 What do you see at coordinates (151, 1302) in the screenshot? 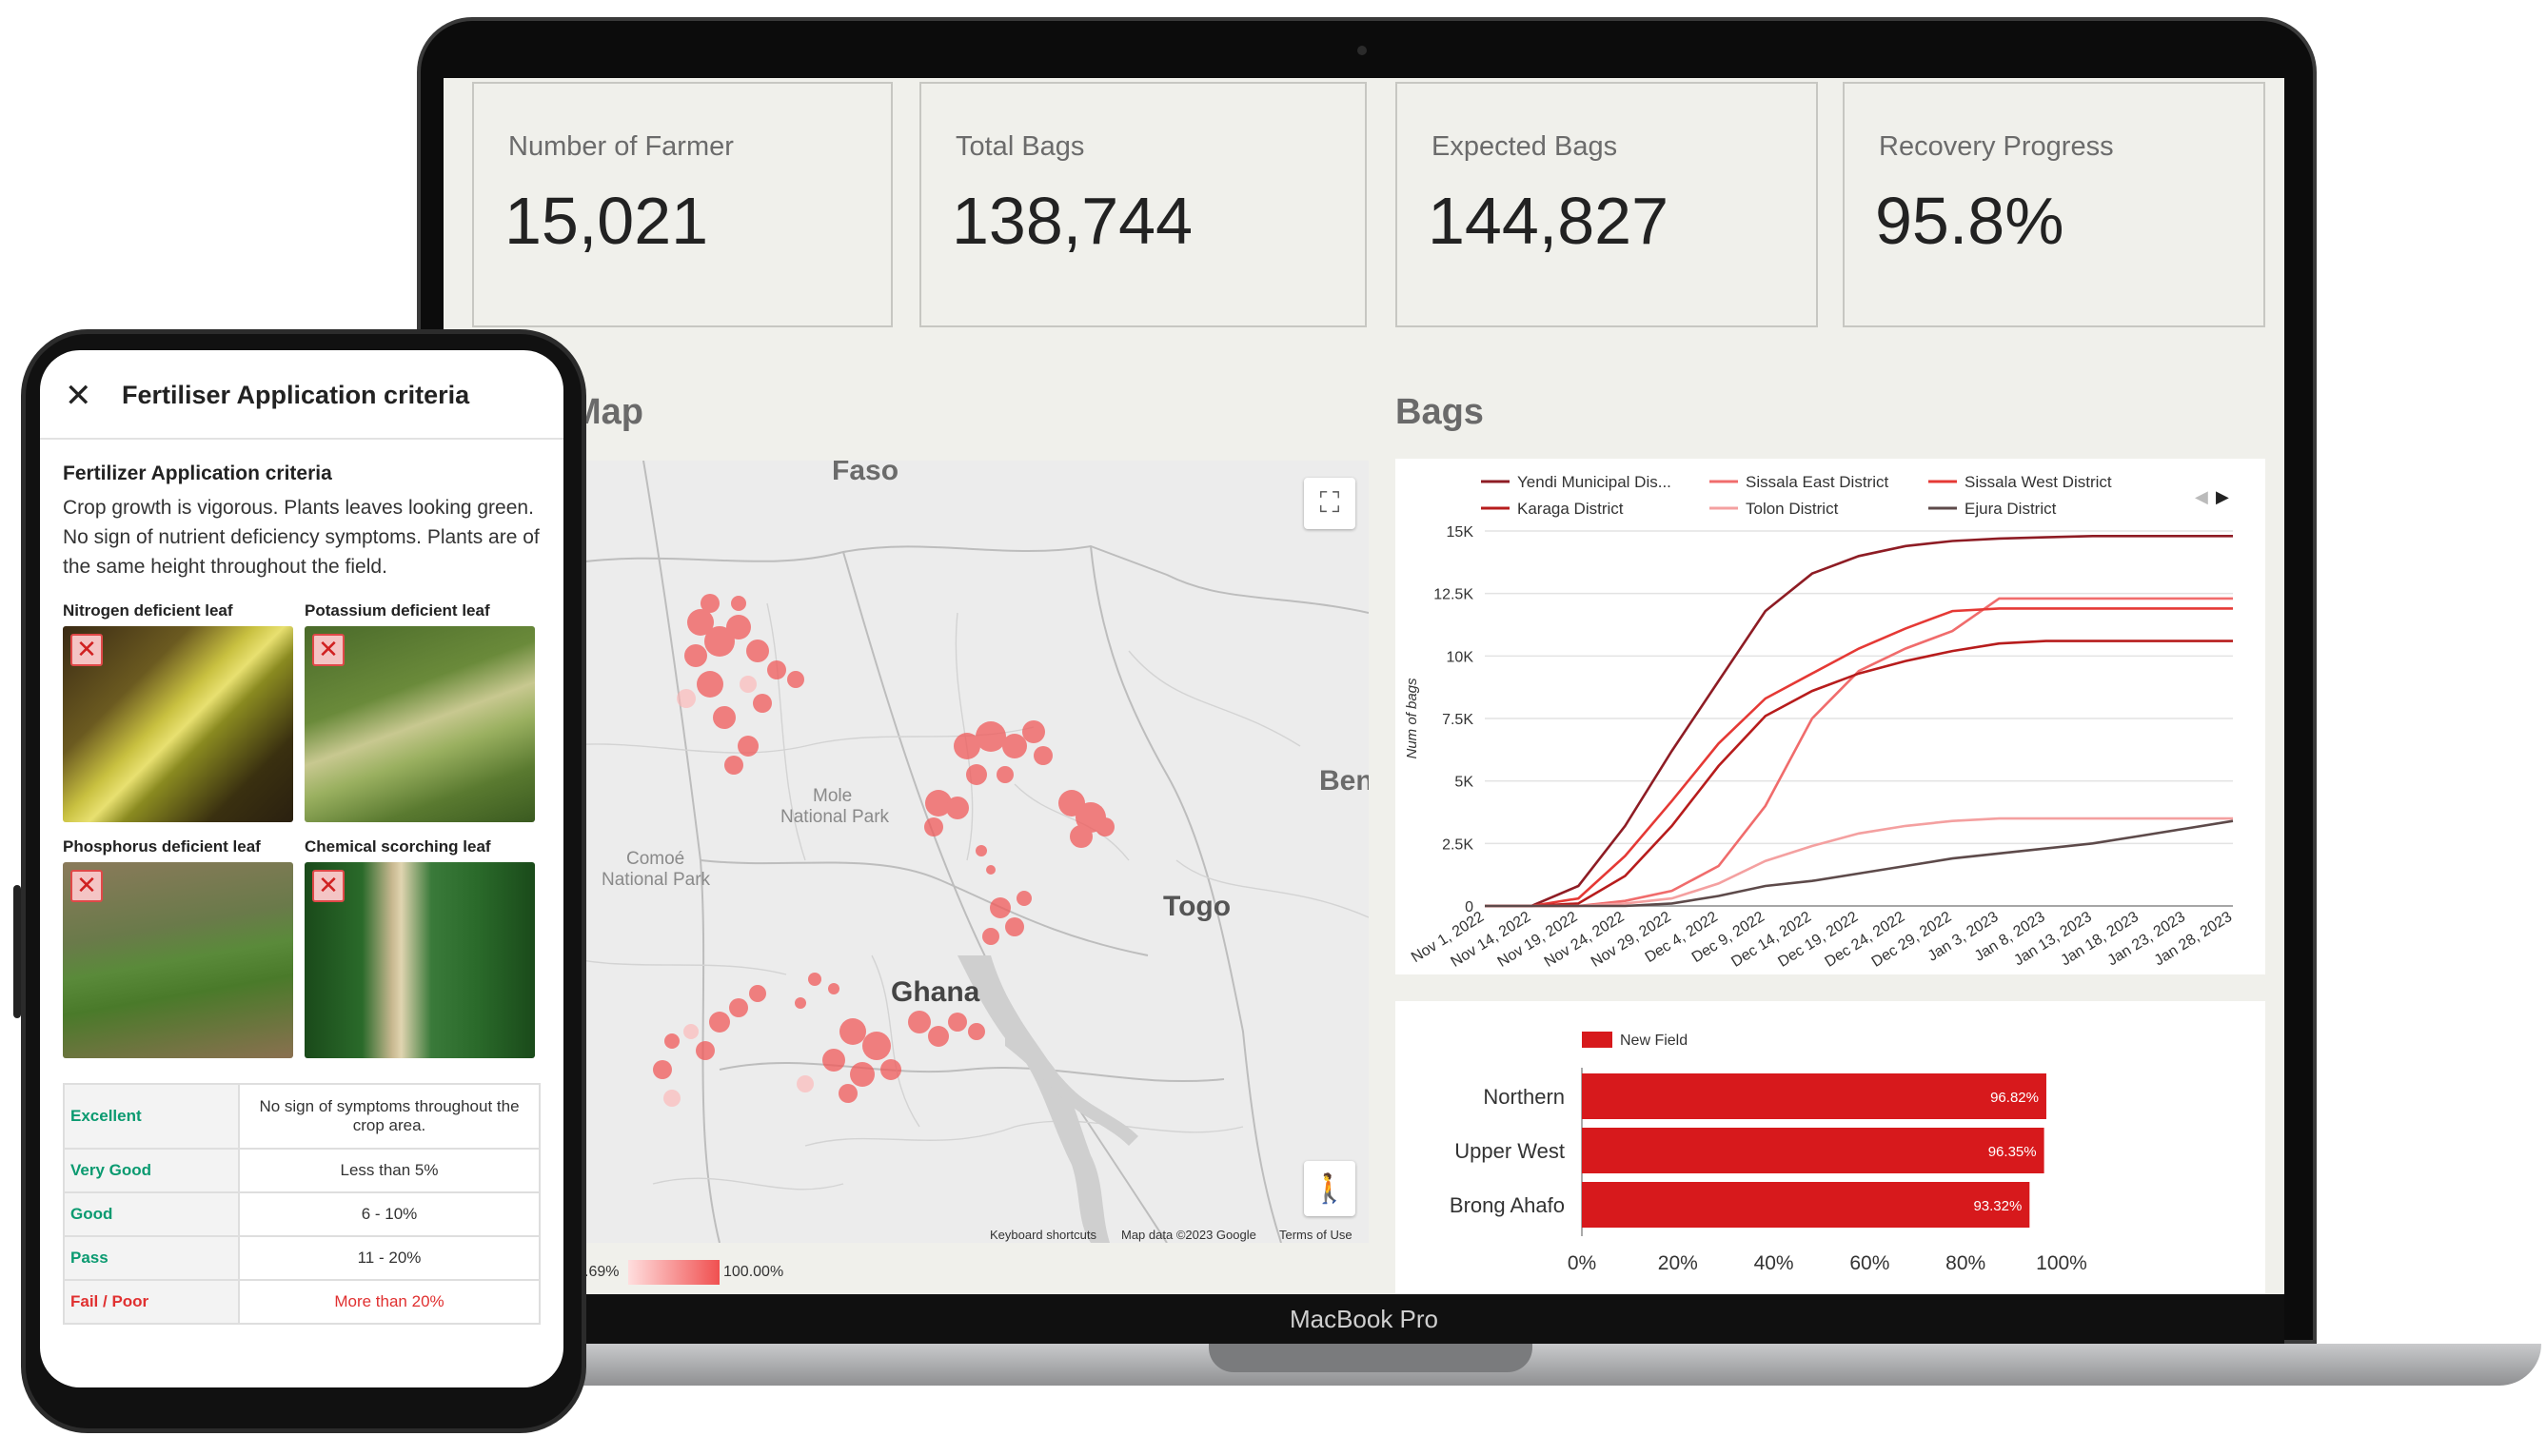
I see `criteria-grade: Fail / Poor` at bounding box center [151, 1302].